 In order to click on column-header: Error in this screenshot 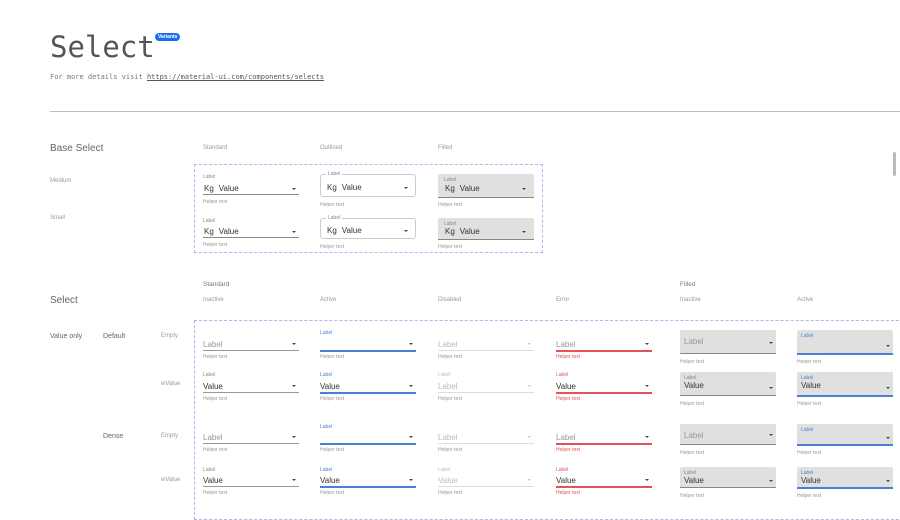, I will do `click(563, 300)`.